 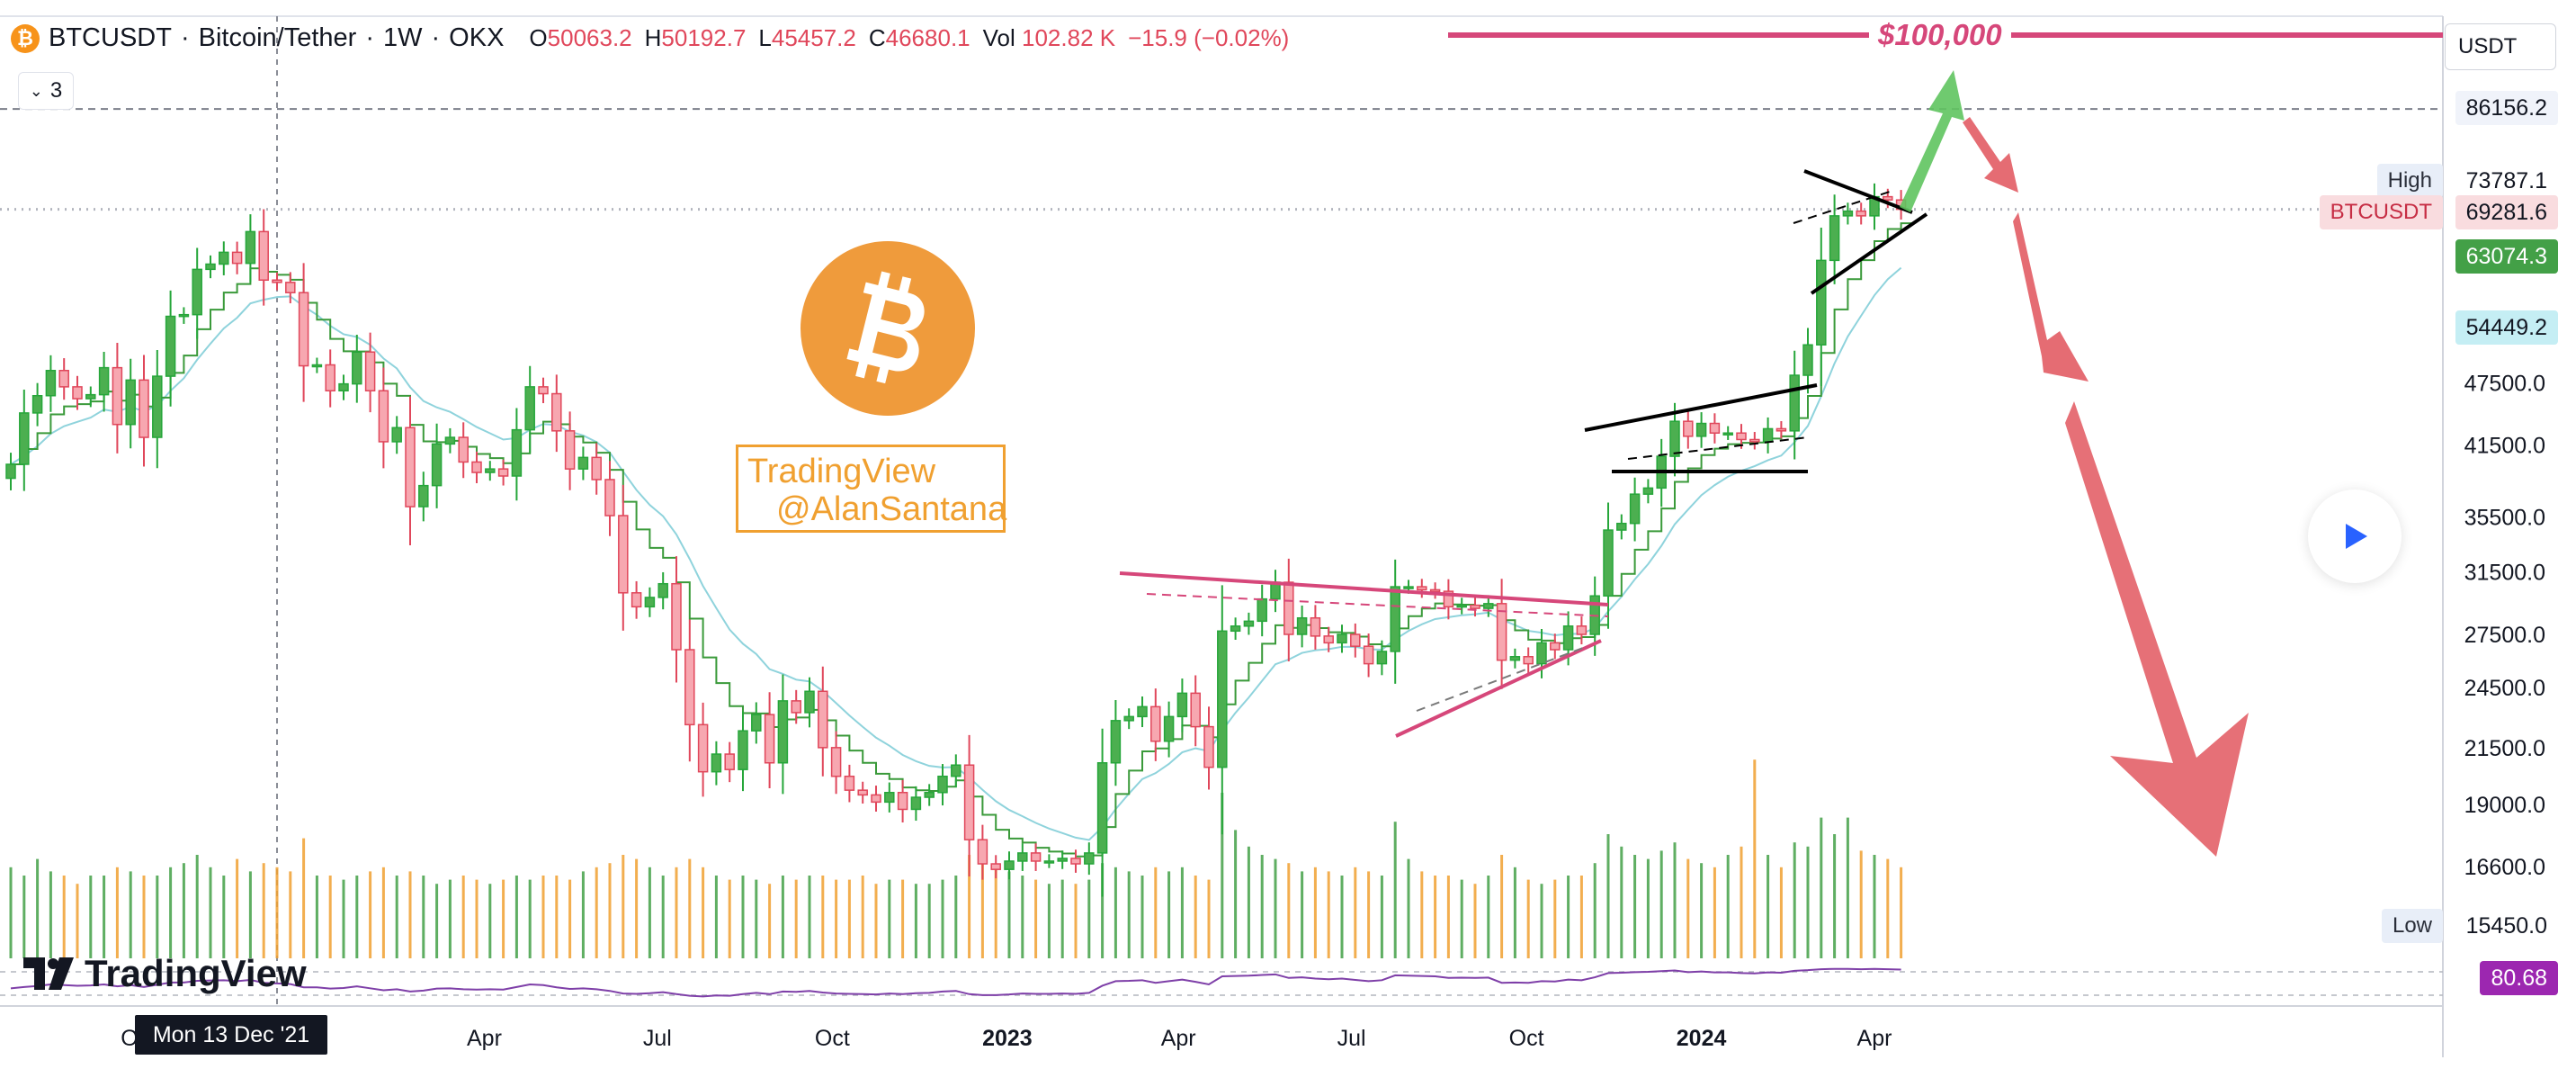 I want to click on currency-button: USDT, so click(x=2500, y=46).